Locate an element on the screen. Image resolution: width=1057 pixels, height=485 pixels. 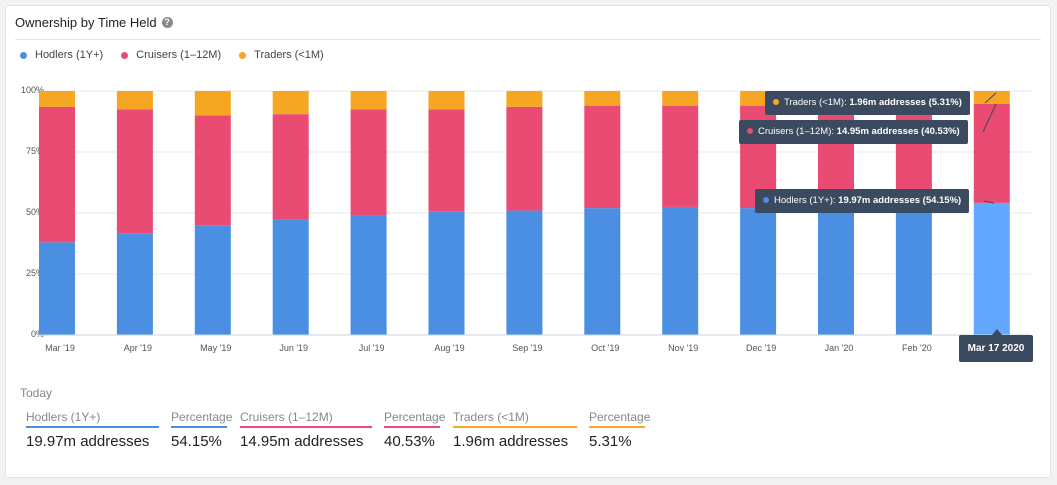
stat-traders-value: 1.96m addresses is located at coordinates (511, 441).